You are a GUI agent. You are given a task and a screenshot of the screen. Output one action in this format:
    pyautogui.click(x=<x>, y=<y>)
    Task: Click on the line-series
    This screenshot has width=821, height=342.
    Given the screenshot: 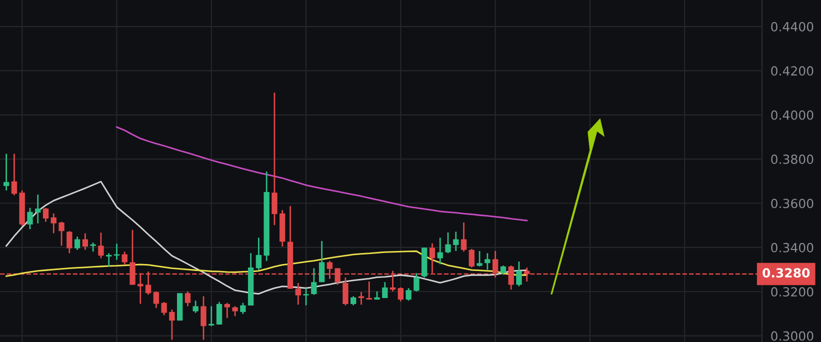 What is the action you would take?
    pyautogui.click(x=322, y=174)
    